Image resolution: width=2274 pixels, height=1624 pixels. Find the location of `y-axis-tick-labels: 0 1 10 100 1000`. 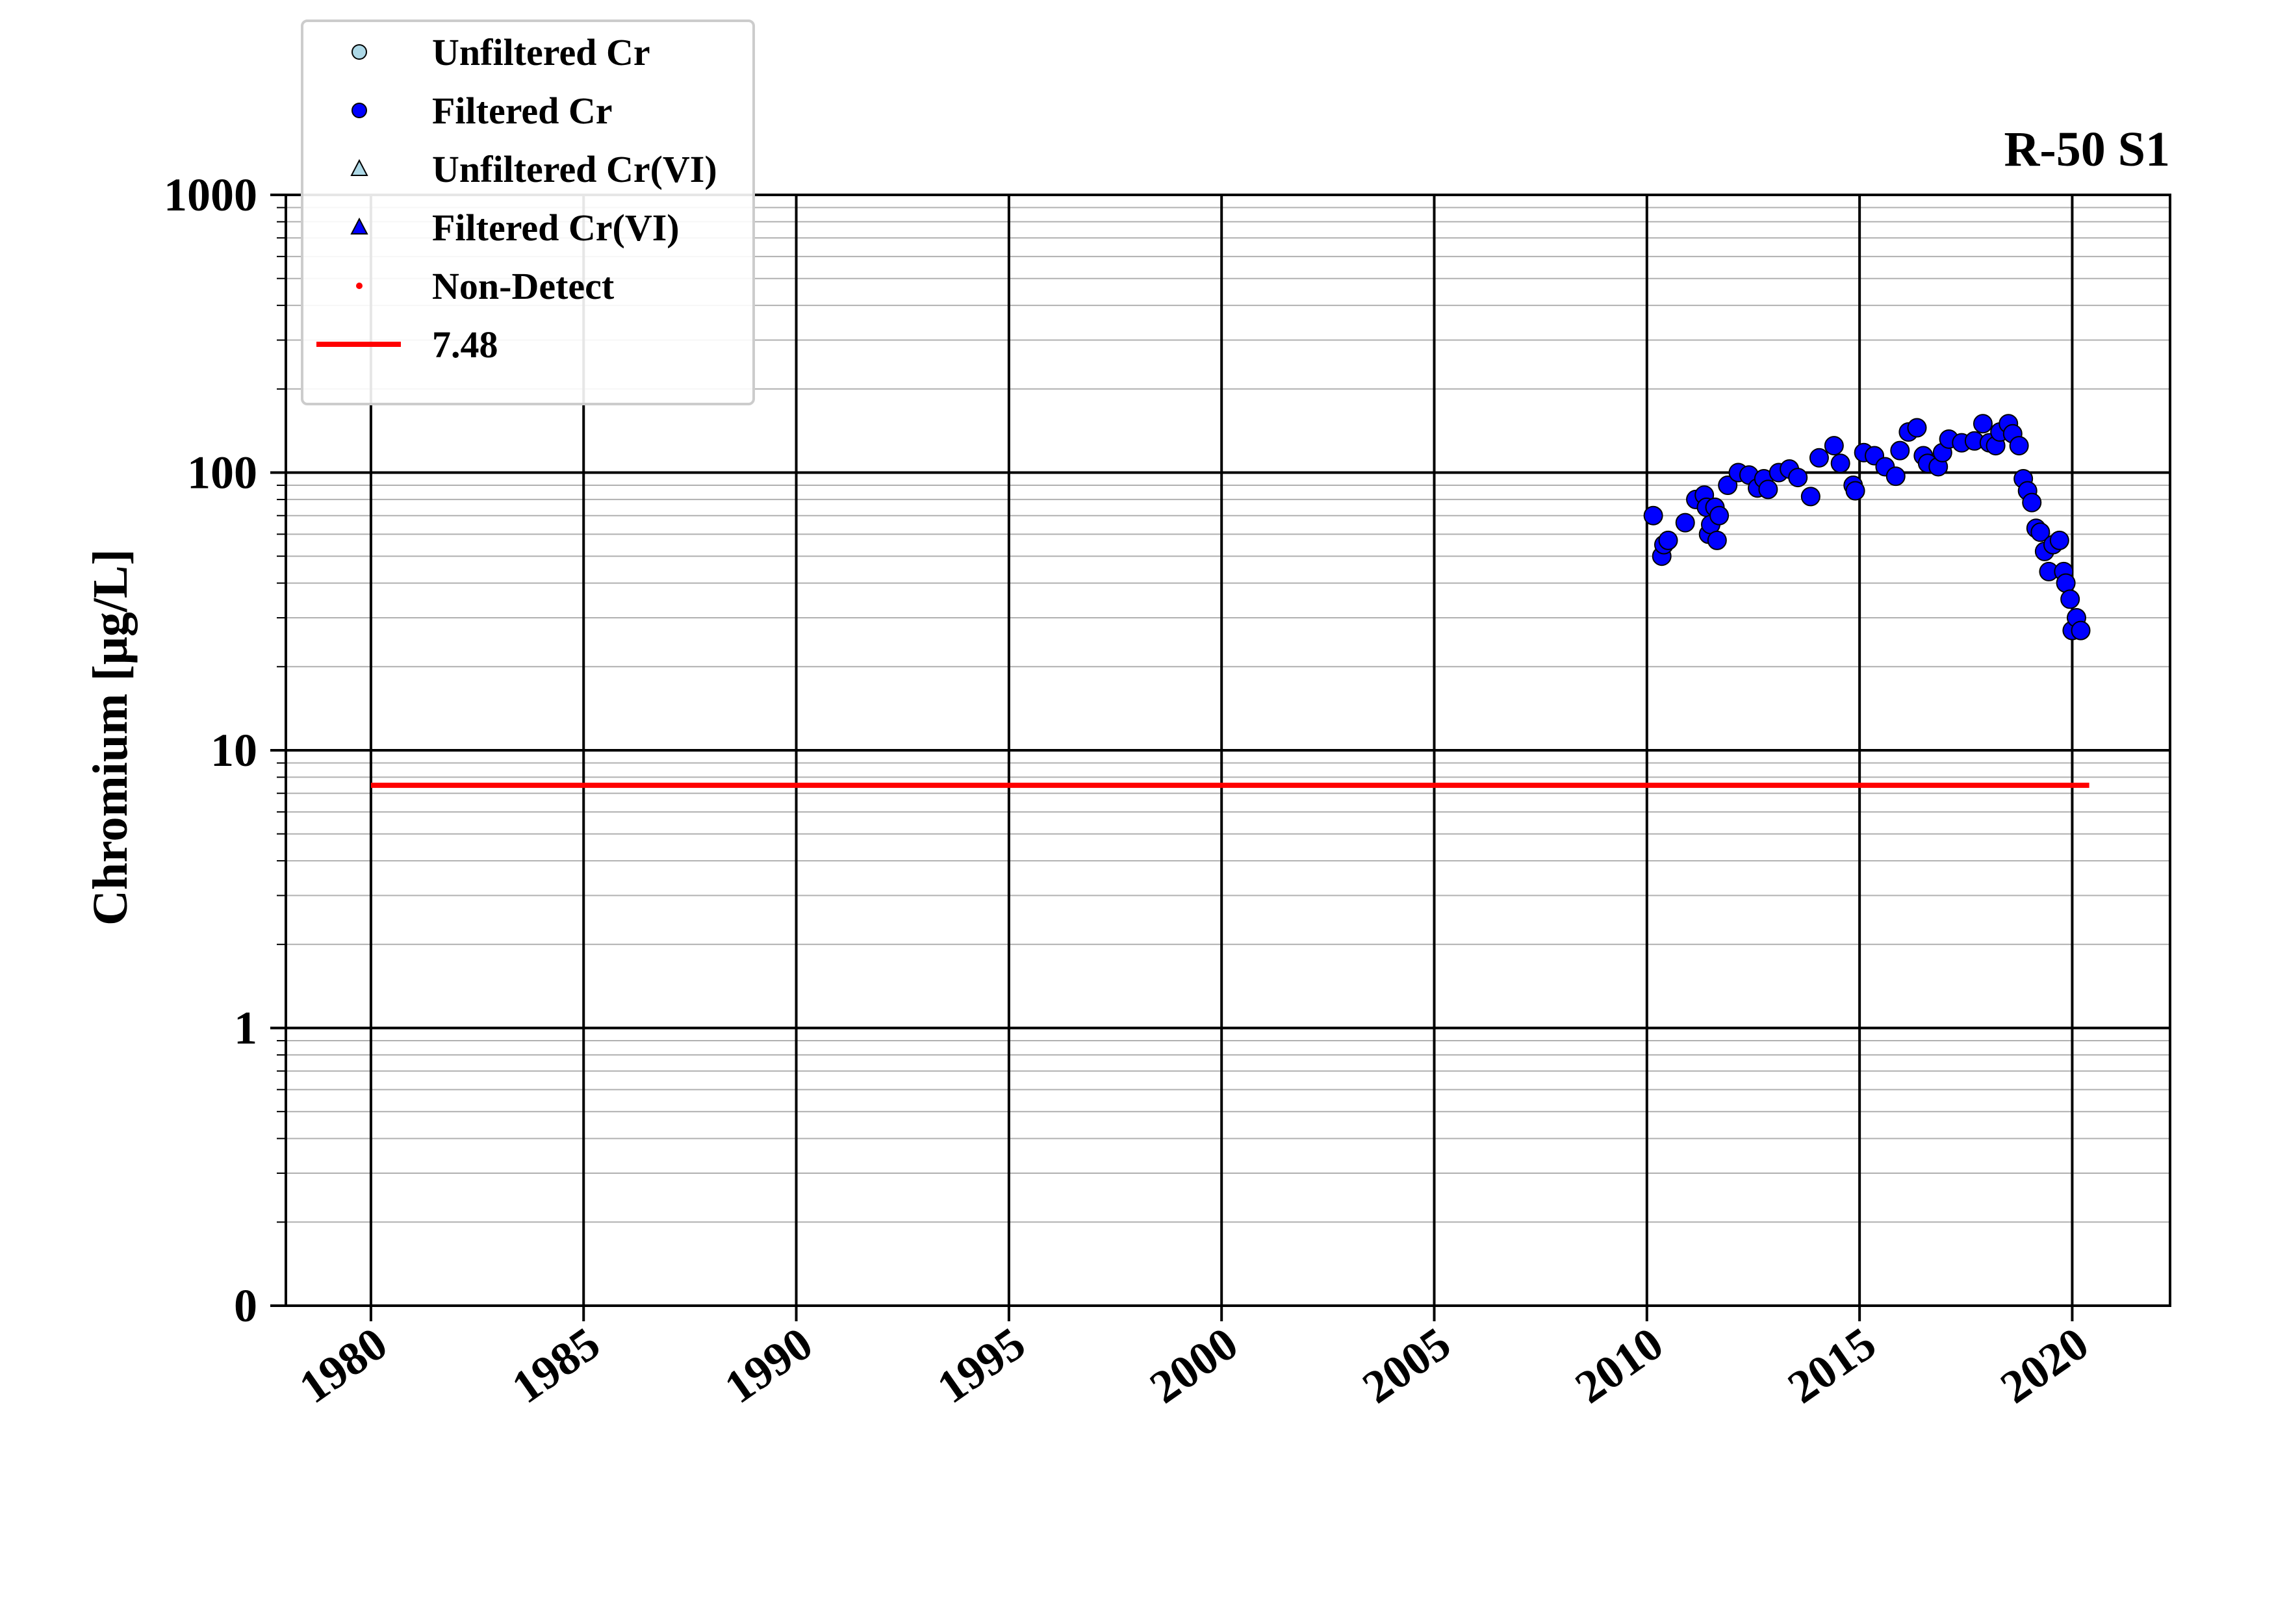

y-axis-tick-labels: 0 1 10 100 1000 is located at coordinates (210, 750).